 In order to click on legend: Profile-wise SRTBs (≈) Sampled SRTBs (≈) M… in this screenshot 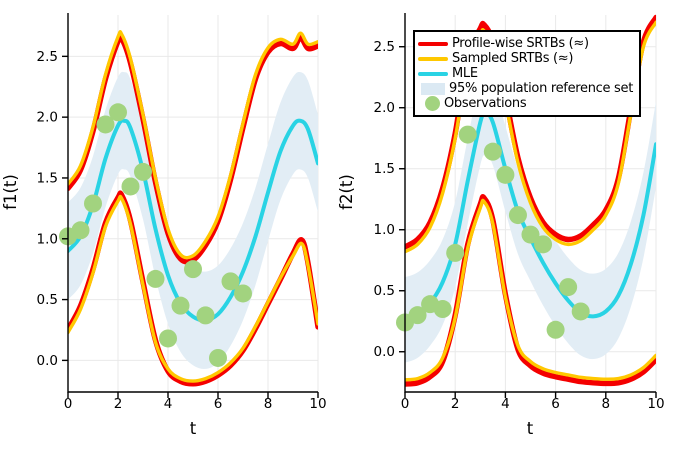, I will do `click(527, 73)`.